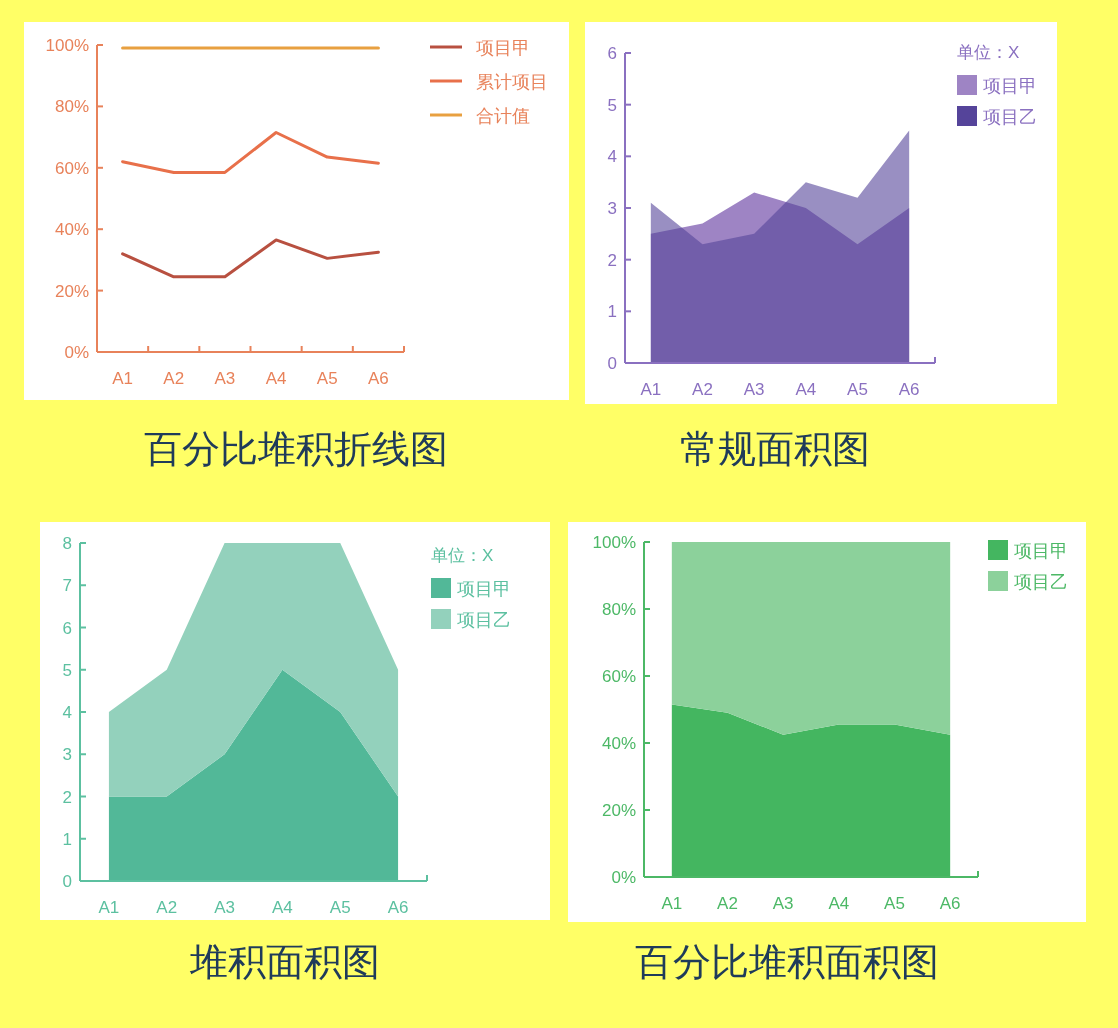 This screenshot has width=1118, height=1028. What do you see at coordinates (67, 543) in the screenshot?
I see `y-tick-label: 8` at bounding box center [67, 543].